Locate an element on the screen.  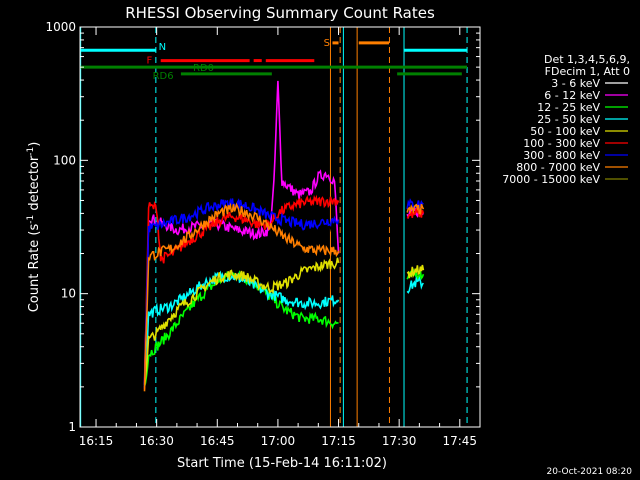
footer-timestamp: 20-Oct-2021 08:20 is located at coordinates (590, 472).